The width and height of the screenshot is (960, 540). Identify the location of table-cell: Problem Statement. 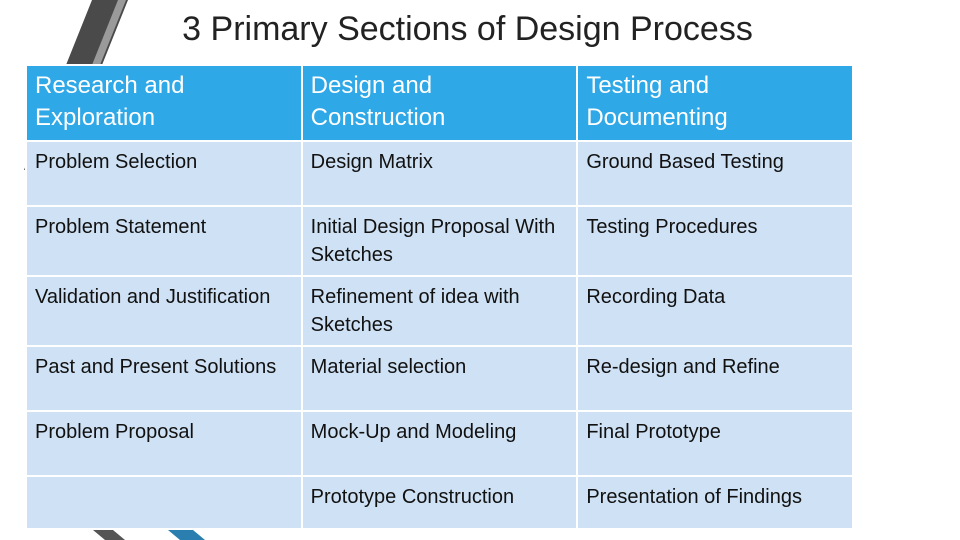
(164, 241).